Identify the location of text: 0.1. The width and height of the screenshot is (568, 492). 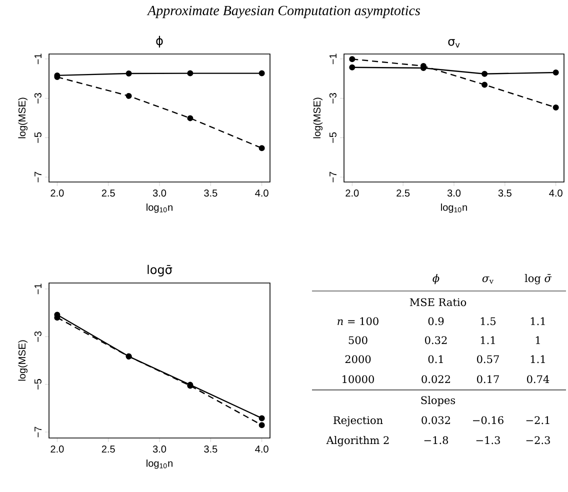
(435, 359).